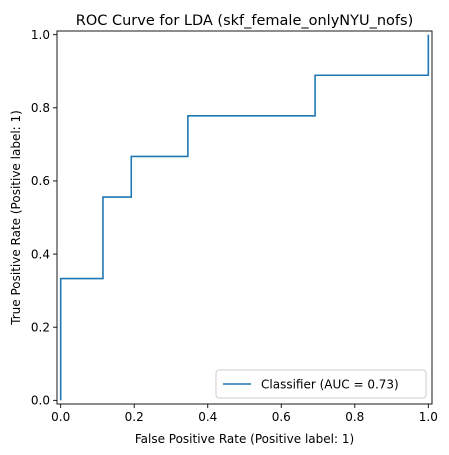 This screenshot has height=455, width=449. I want to click on x-tick-label: 0.0, so click(60, 417).